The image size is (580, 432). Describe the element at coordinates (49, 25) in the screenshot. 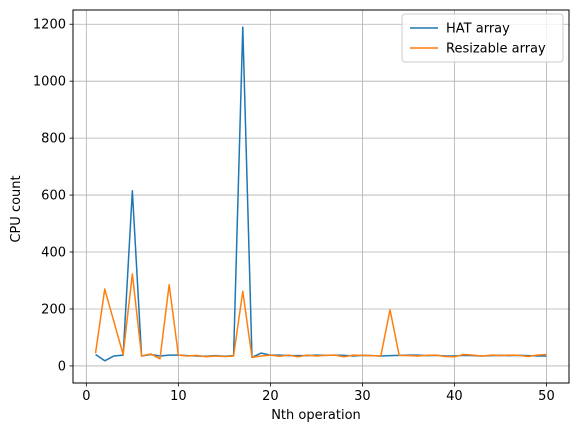

I see `y-tick-label: 1200` at that location.